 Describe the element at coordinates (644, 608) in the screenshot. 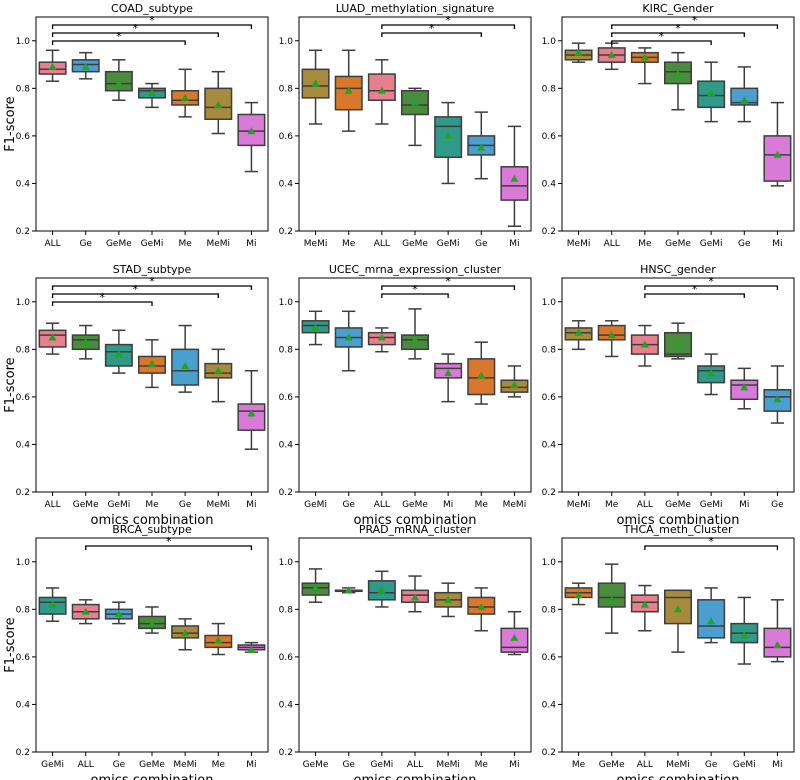

I see `box-all` at that location.